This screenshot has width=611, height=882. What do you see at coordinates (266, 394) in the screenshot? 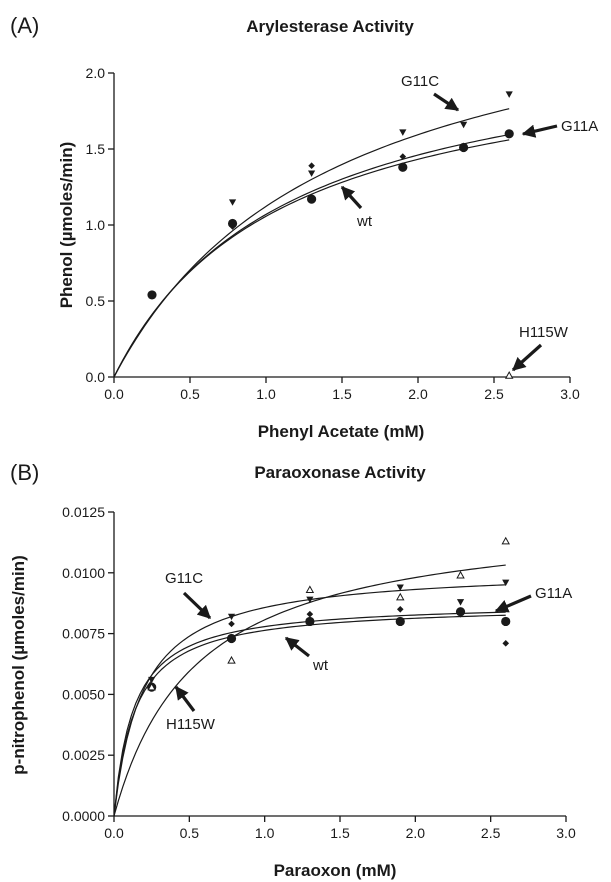
I see `panel-a-x-tick-label: 1.0` at bounding box center [266, 394].